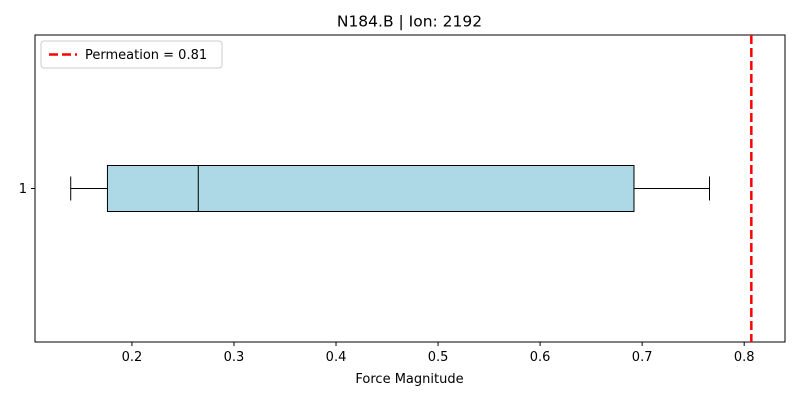 The height and width of the screenshot is (400, 800). What do you see at coordinates (336, 357) in the screenshot?
I see `x-tick-label: 0.4` at bounding box center [336, 357].